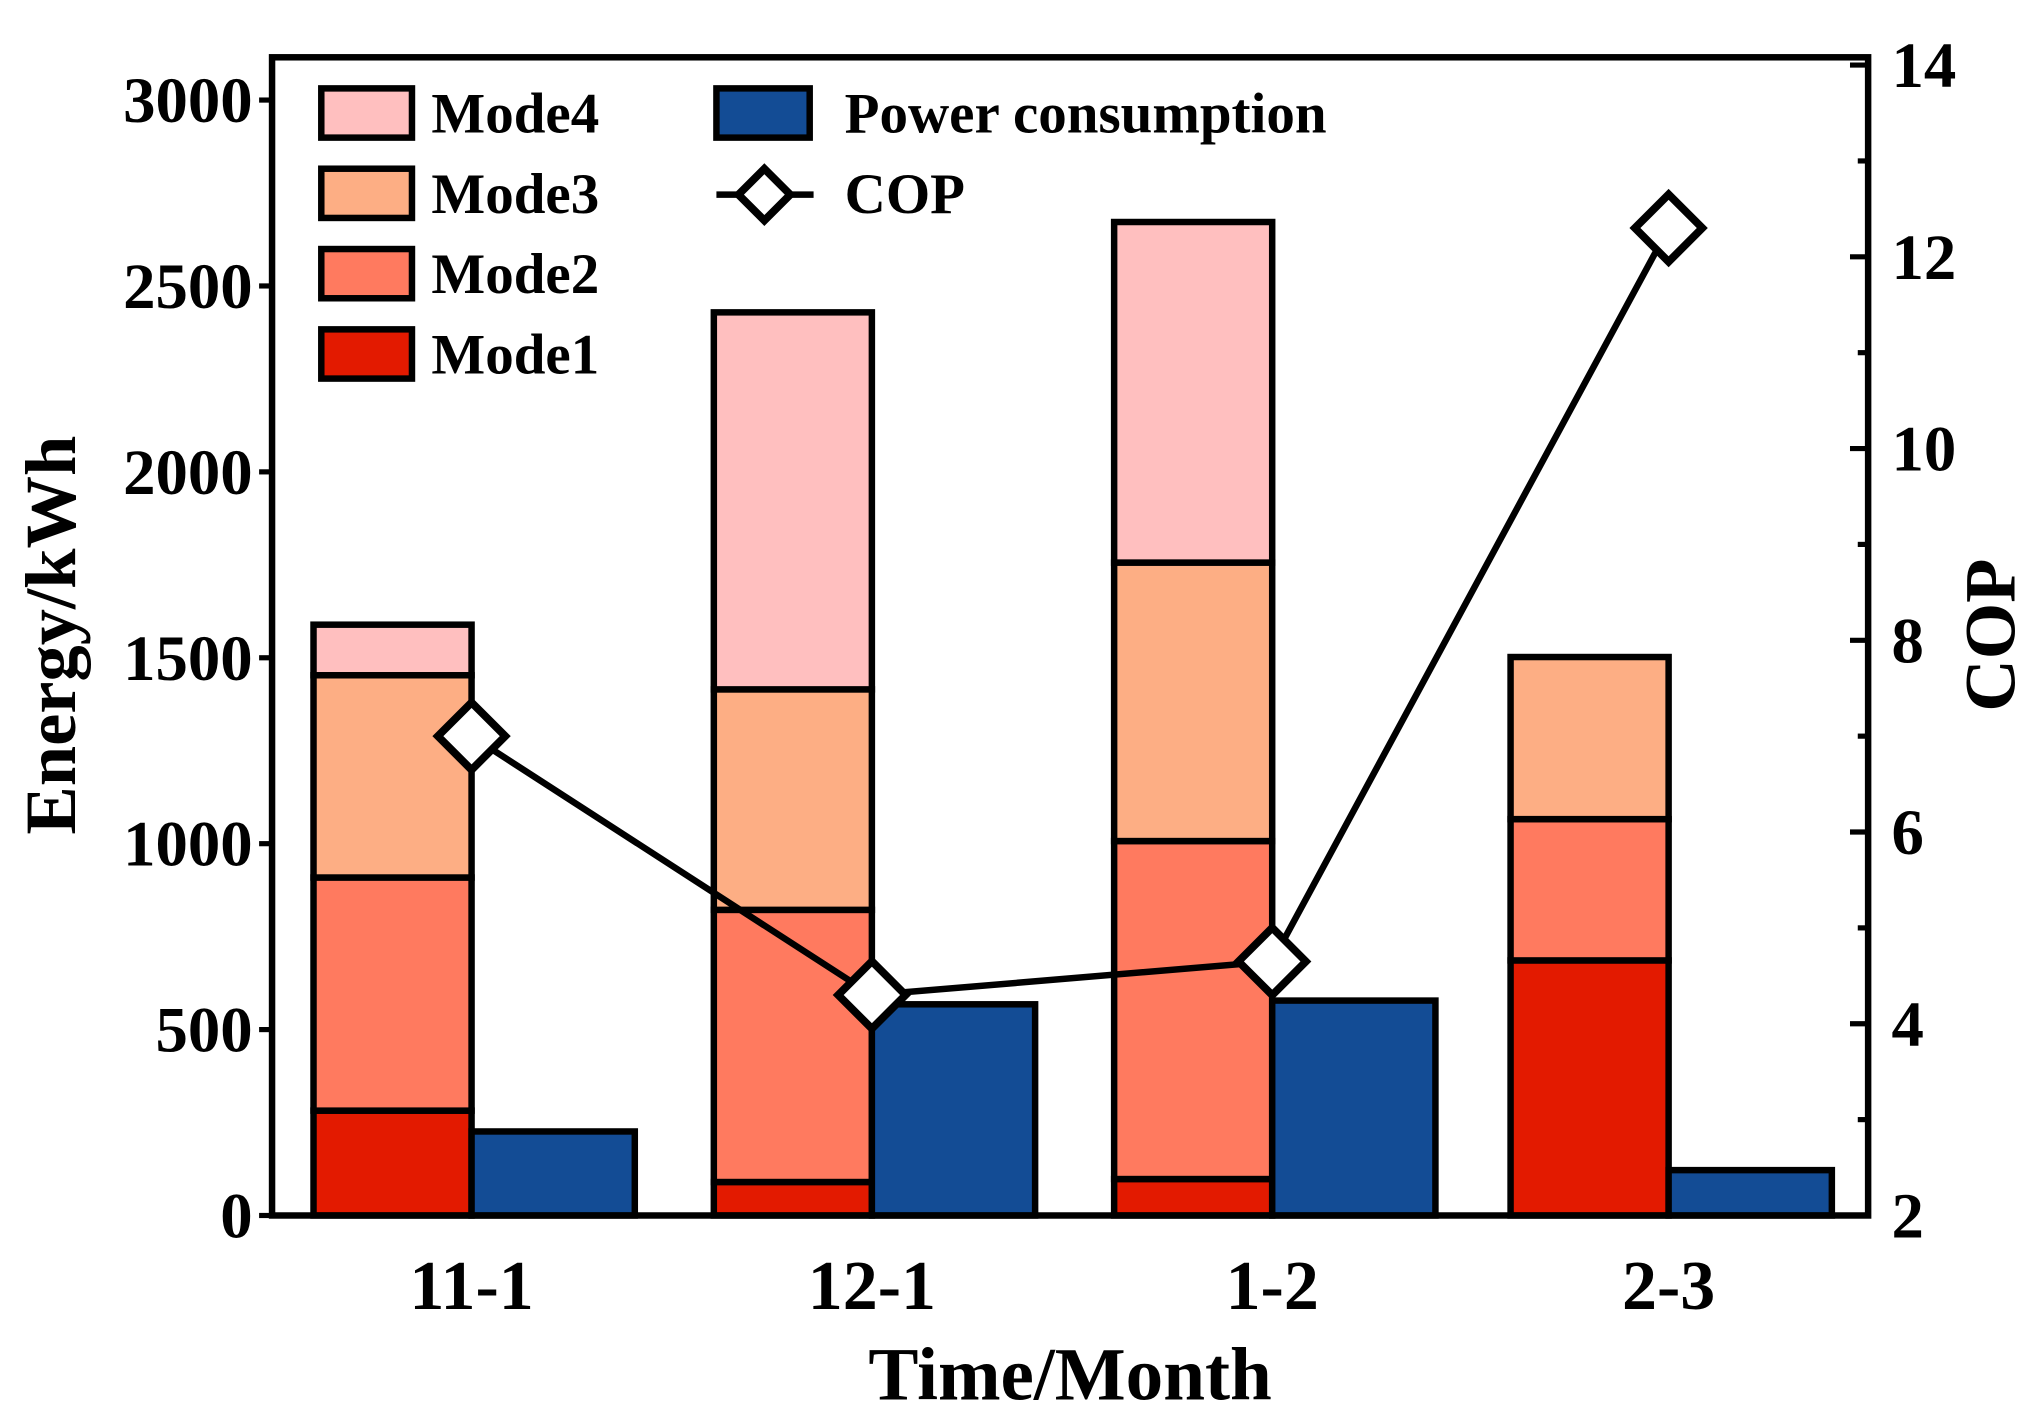 This screenshot has width=2021, height=1419. What do you see at coordinates (905, 194) in the screenshot?
I see `legend-label: COP` at bounding box center [905, 194].